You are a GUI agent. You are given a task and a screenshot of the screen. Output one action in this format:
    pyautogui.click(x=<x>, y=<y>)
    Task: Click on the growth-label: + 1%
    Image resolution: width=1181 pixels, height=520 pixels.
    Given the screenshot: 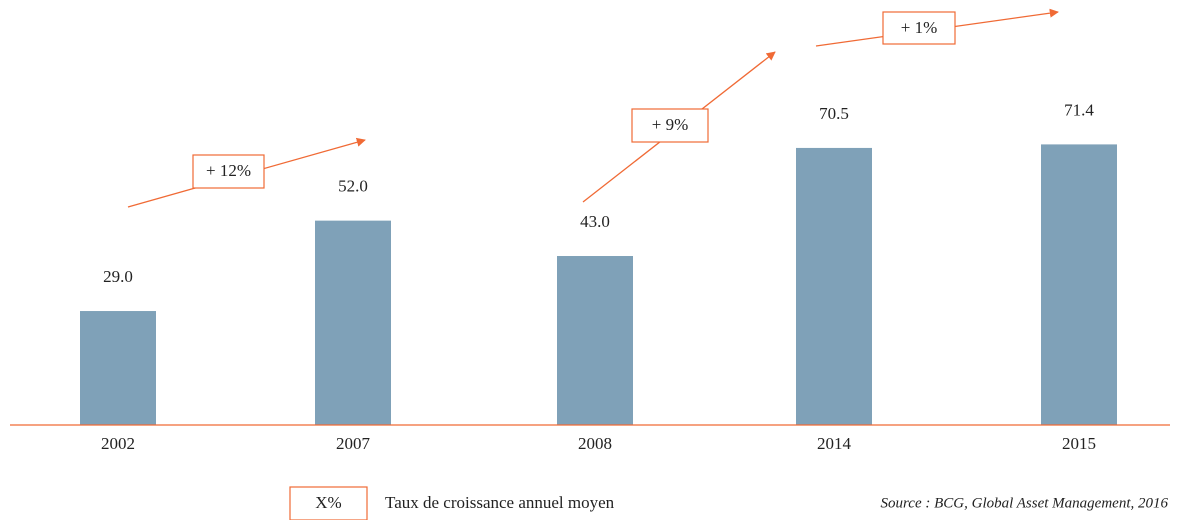 What is the action you would take?
    pyautogui.click(x=919, y=27)
    